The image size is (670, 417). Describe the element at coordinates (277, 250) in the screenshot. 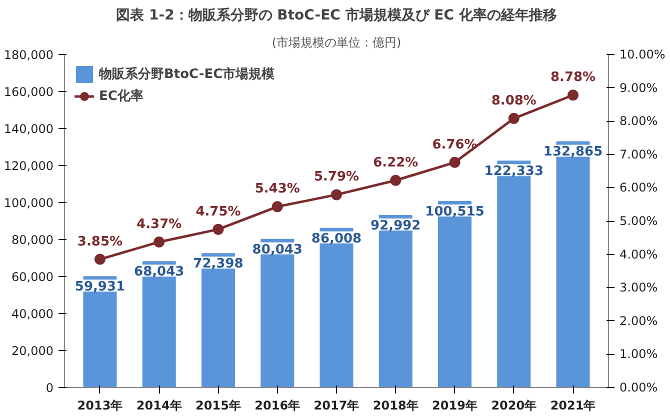

I see `data-label: 80,043` at that location.